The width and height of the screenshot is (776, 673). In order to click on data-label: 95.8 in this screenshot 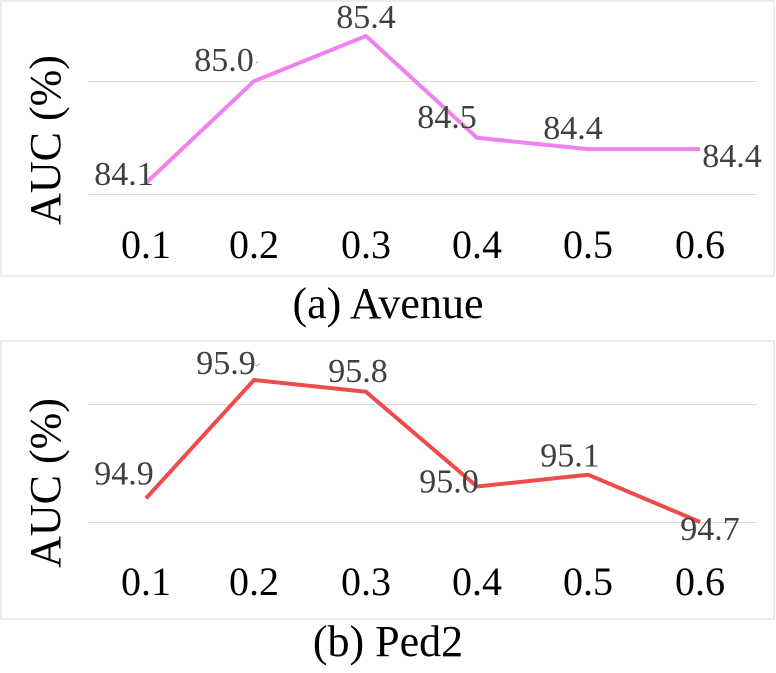, I will do `click(358, 371)`.